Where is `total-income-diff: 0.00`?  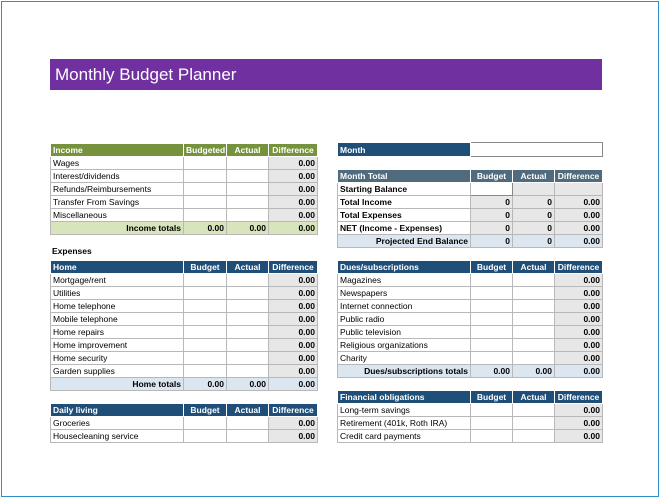
total-income-diff: 0.00 is located at coordinates (578, 202).